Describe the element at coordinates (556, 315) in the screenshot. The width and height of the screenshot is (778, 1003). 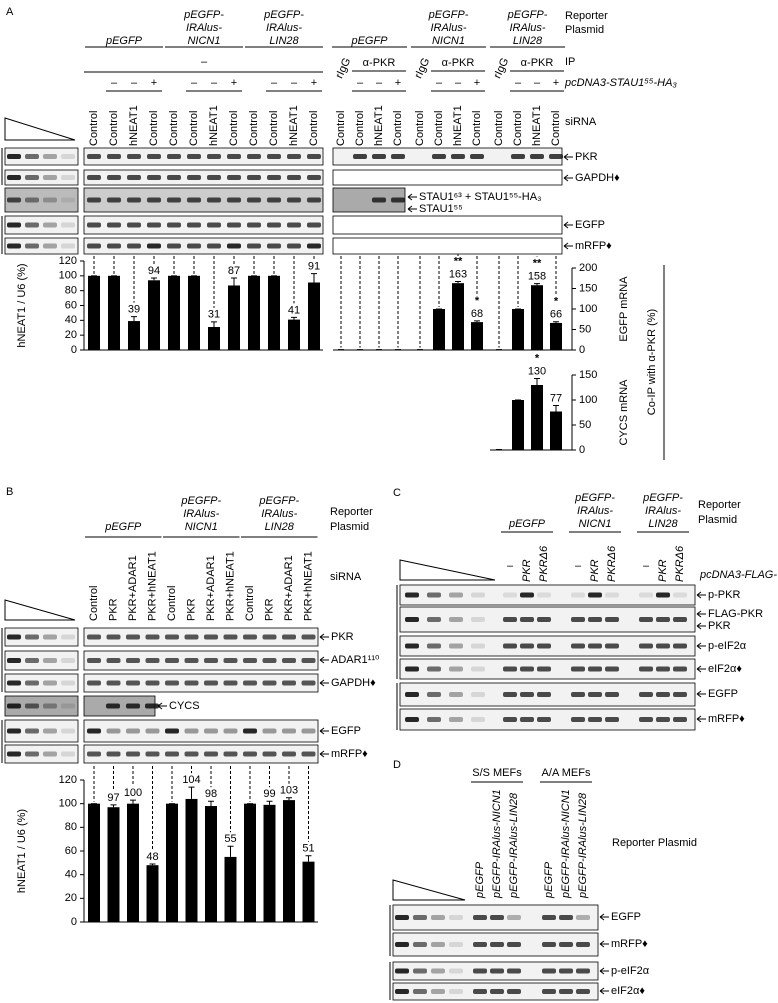
I see `value-label: 66` at that location.